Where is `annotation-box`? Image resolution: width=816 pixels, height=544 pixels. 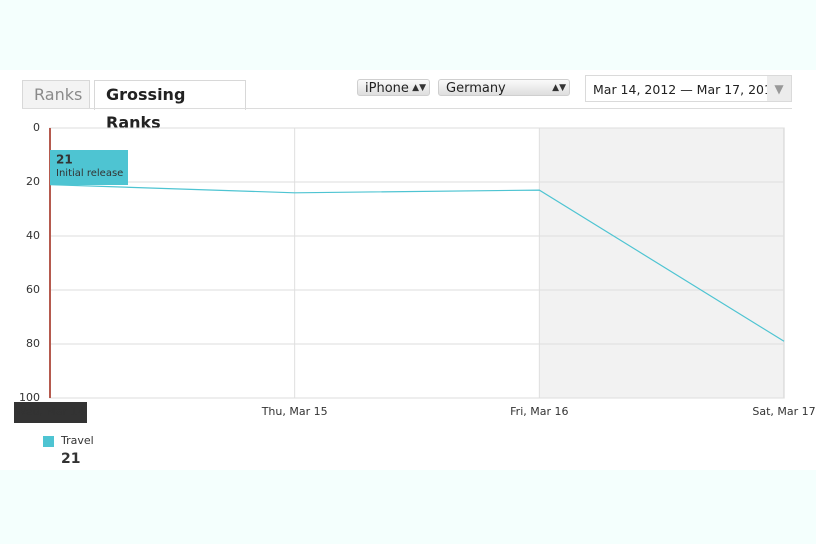 annotation-box is located at coordinates (89, 167).